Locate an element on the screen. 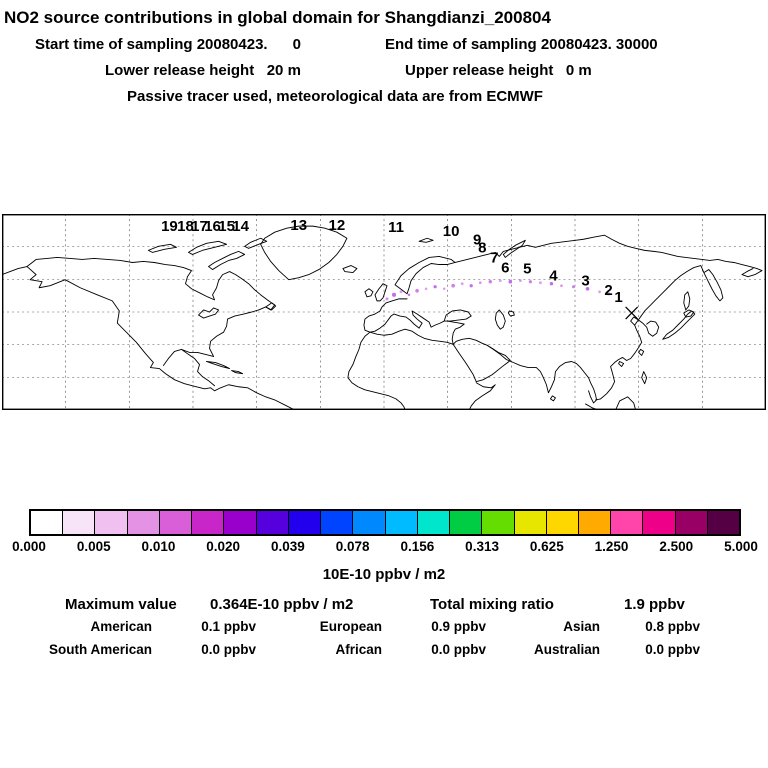 Image resolution: width=768 pixels, height=768 pixels. colorbar-tick-label: 0.156 is located at coordinates (417, 546).